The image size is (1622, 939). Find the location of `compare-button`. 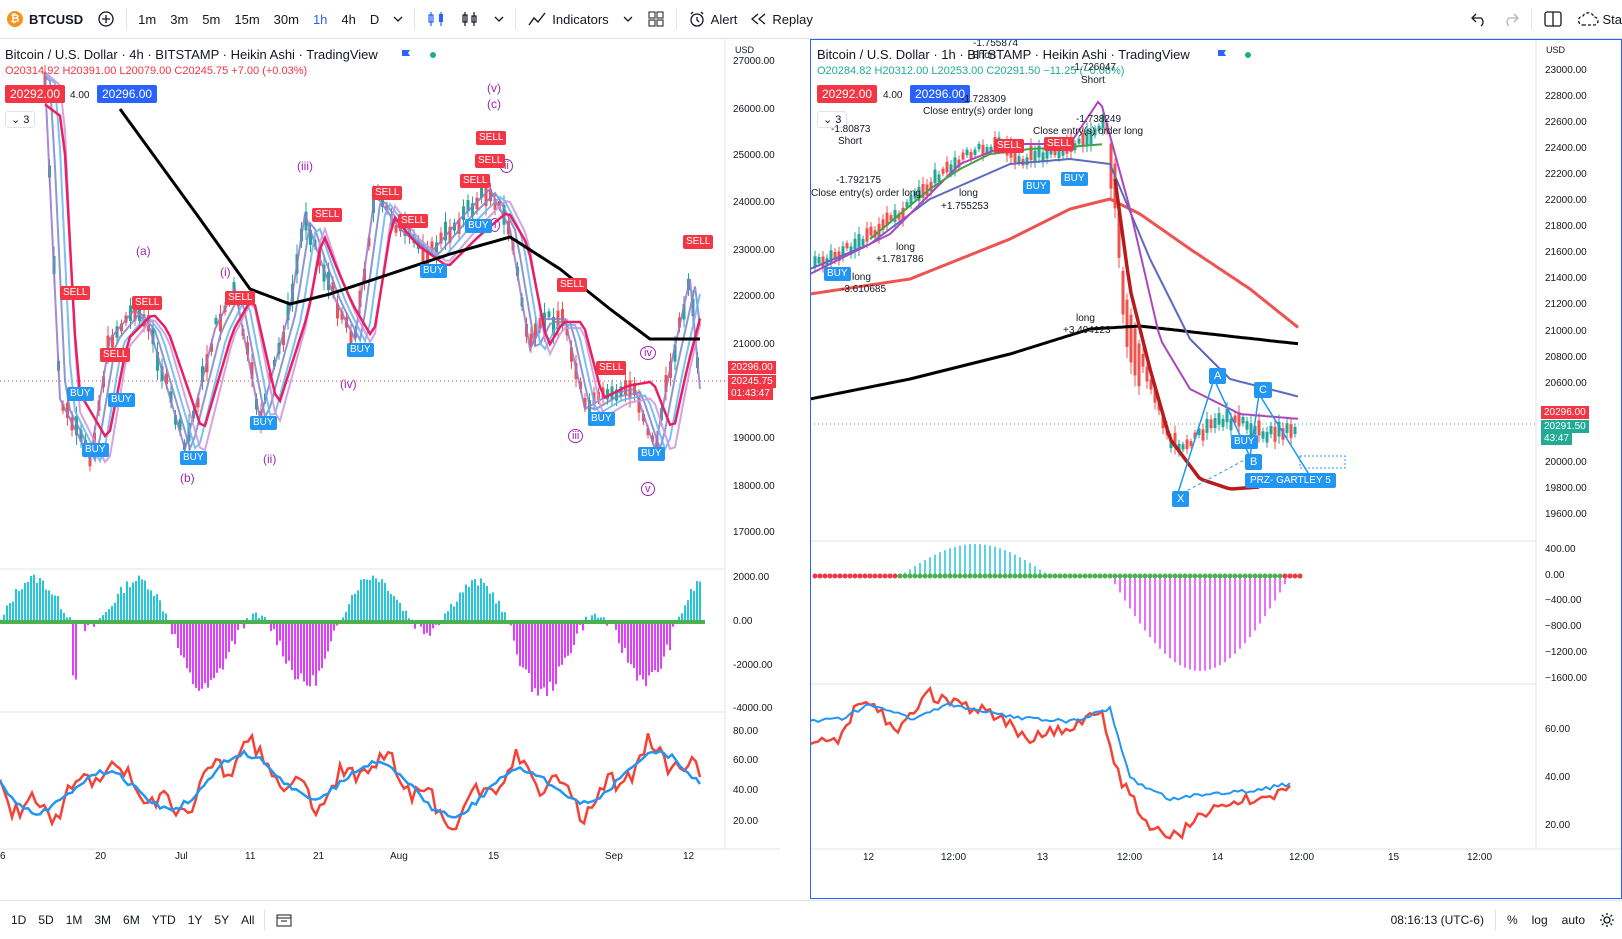

compare-button is located at coordinates (106, 19).